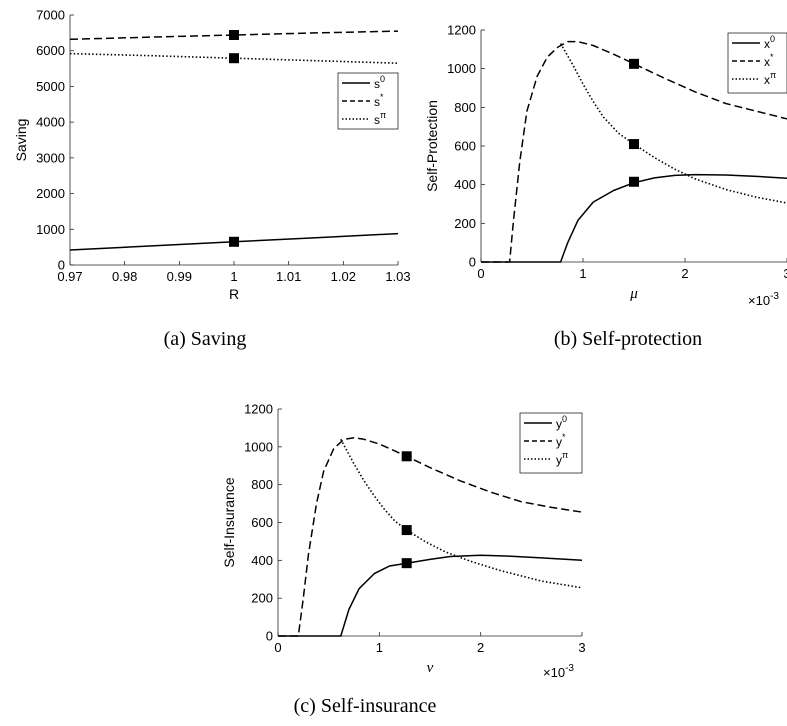  What do you see at coordinates (50, 15) in the screenshot?
I see `y-tick-label: 7000` at bounding box center [50, 15].